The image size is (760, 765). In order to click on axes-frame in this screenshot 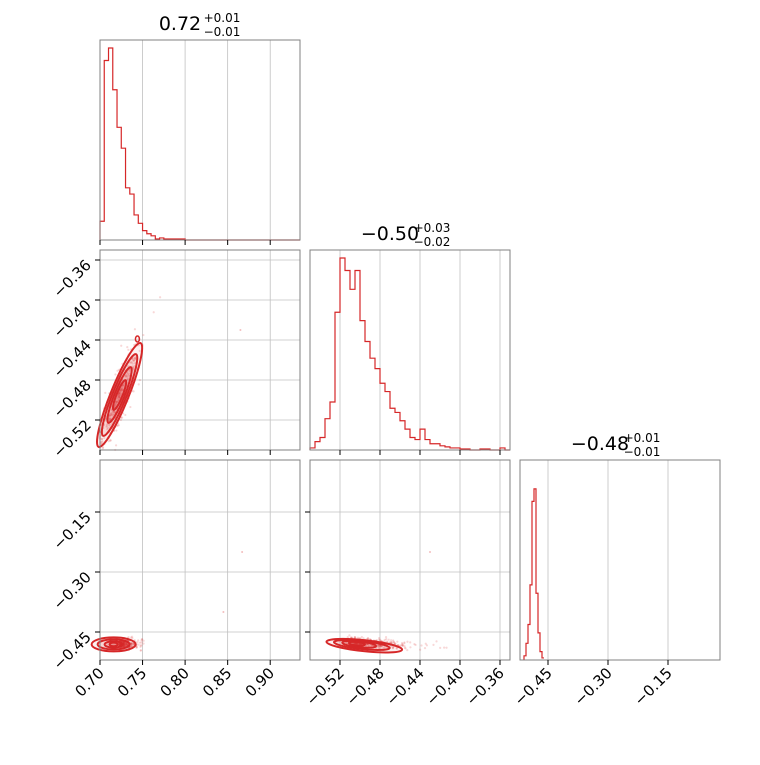, I will do `click(410, 560)`.